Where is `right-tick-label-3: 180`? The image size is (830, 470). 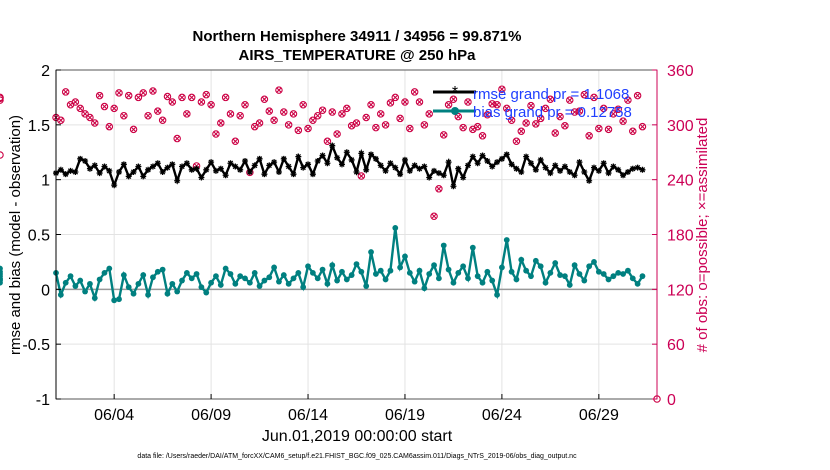
right-tick-label-3: 180 is located at coordinates (680, 236).